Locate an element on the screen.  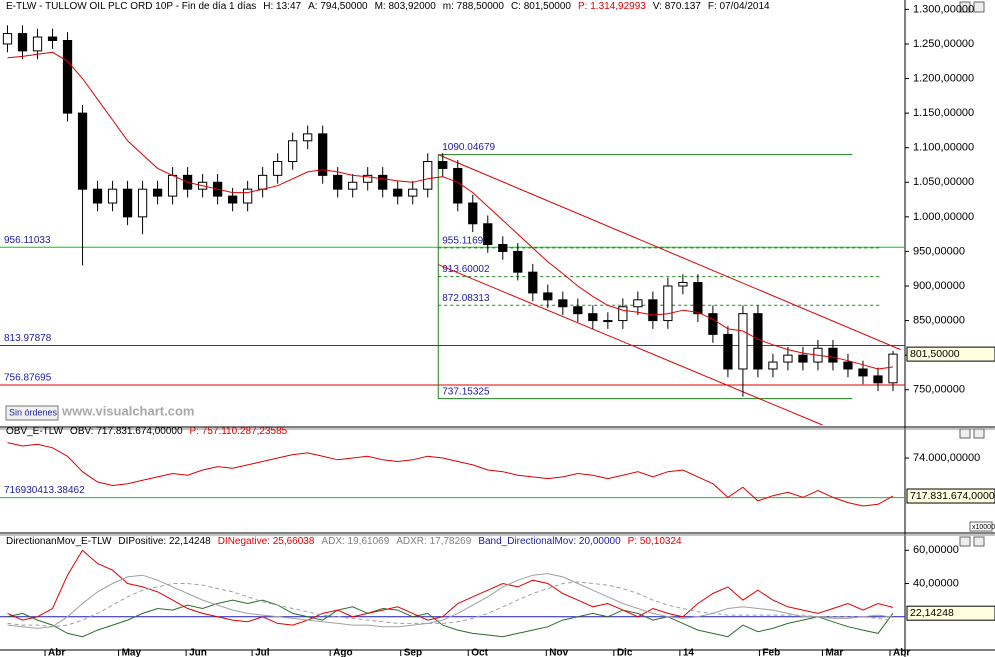
level-label: 872.08313 is located at coordinates (466, 298).